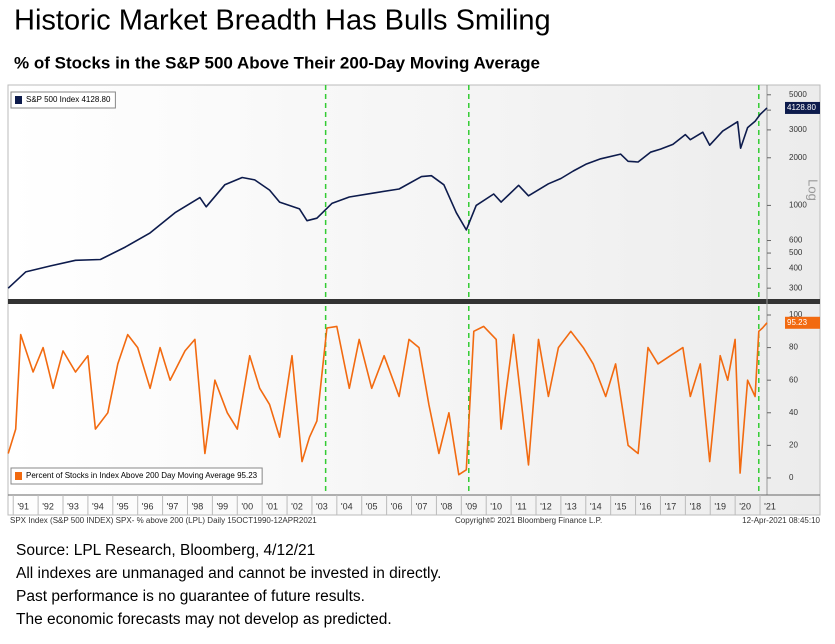 Image resolution: width=835 pixels, height=644 pixels. Describe the element at coordinates (797, 322) in the screenshot. I see `last-value-label: 95.23` at that location.